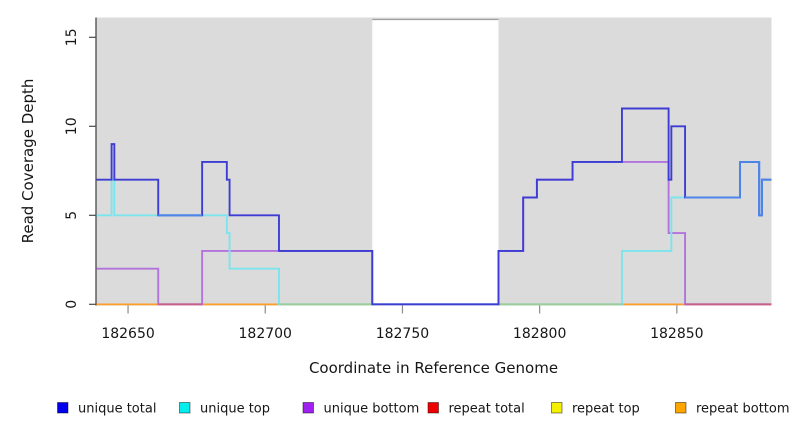 This screenshot has height=432, width=792. Describe the element at coordinates (433, 368) in the screenshot. I see `x-axis-title: Coordinate in Reference Genome` at that location.